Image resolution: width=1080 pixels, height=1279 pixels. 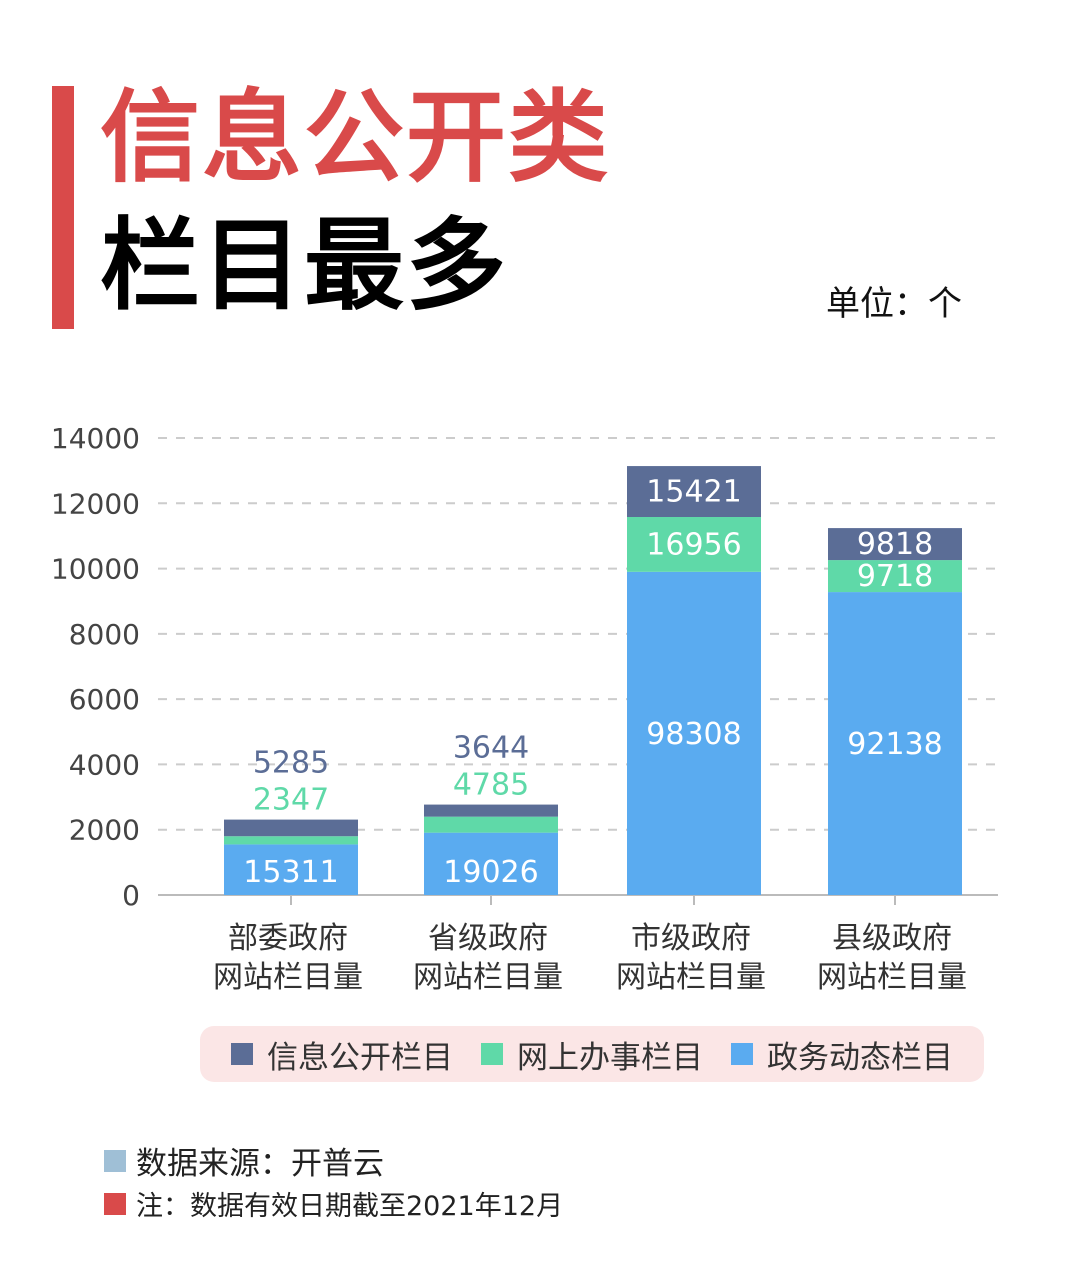 I want to click on data-label-news: 19026, so click(x=490, y=872).